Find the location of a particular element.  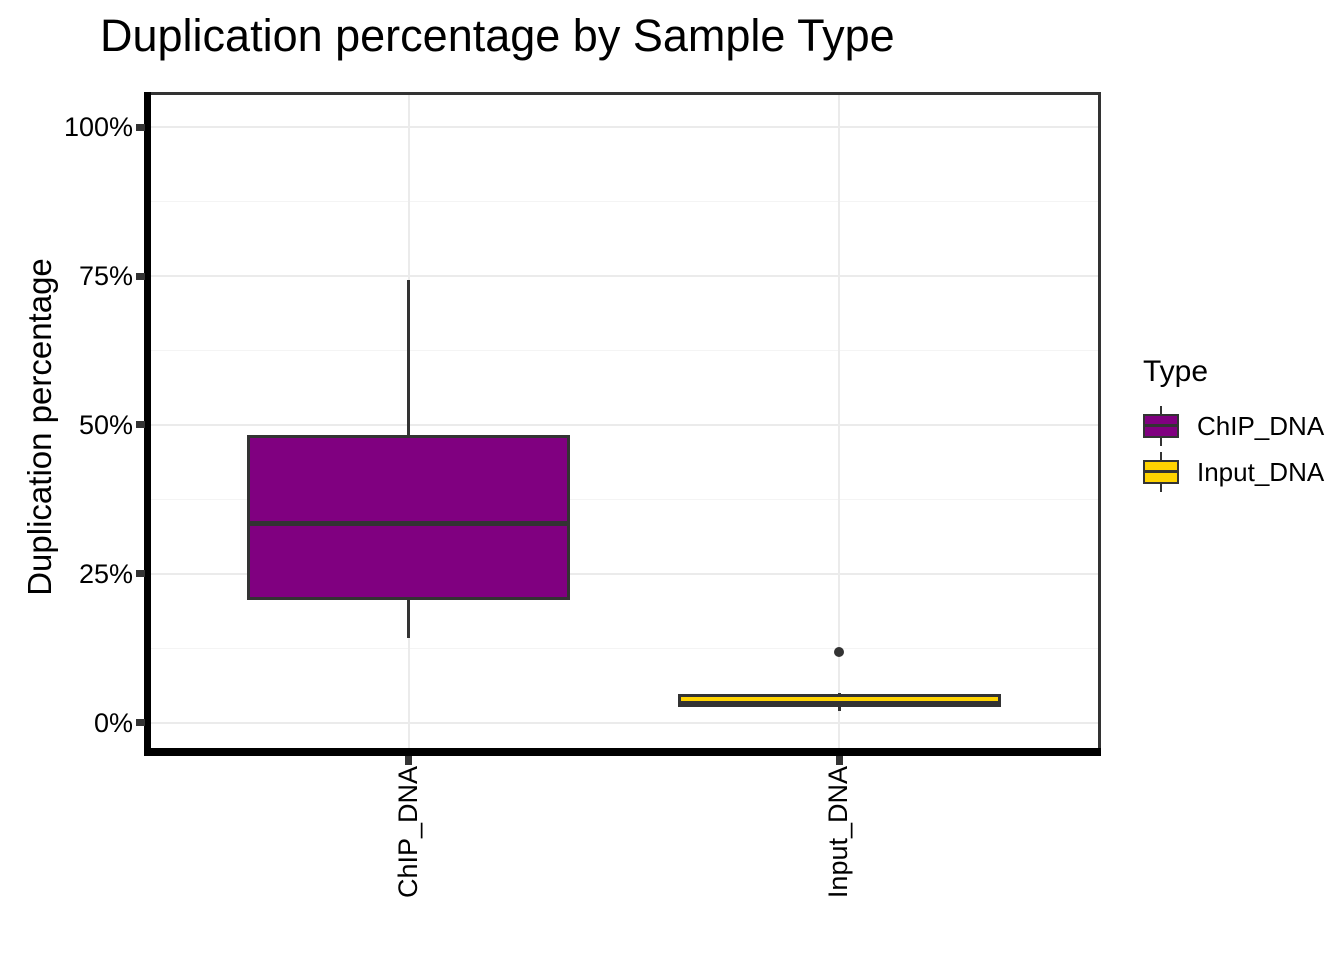

outlier-point is located at coordinates (839, 651).